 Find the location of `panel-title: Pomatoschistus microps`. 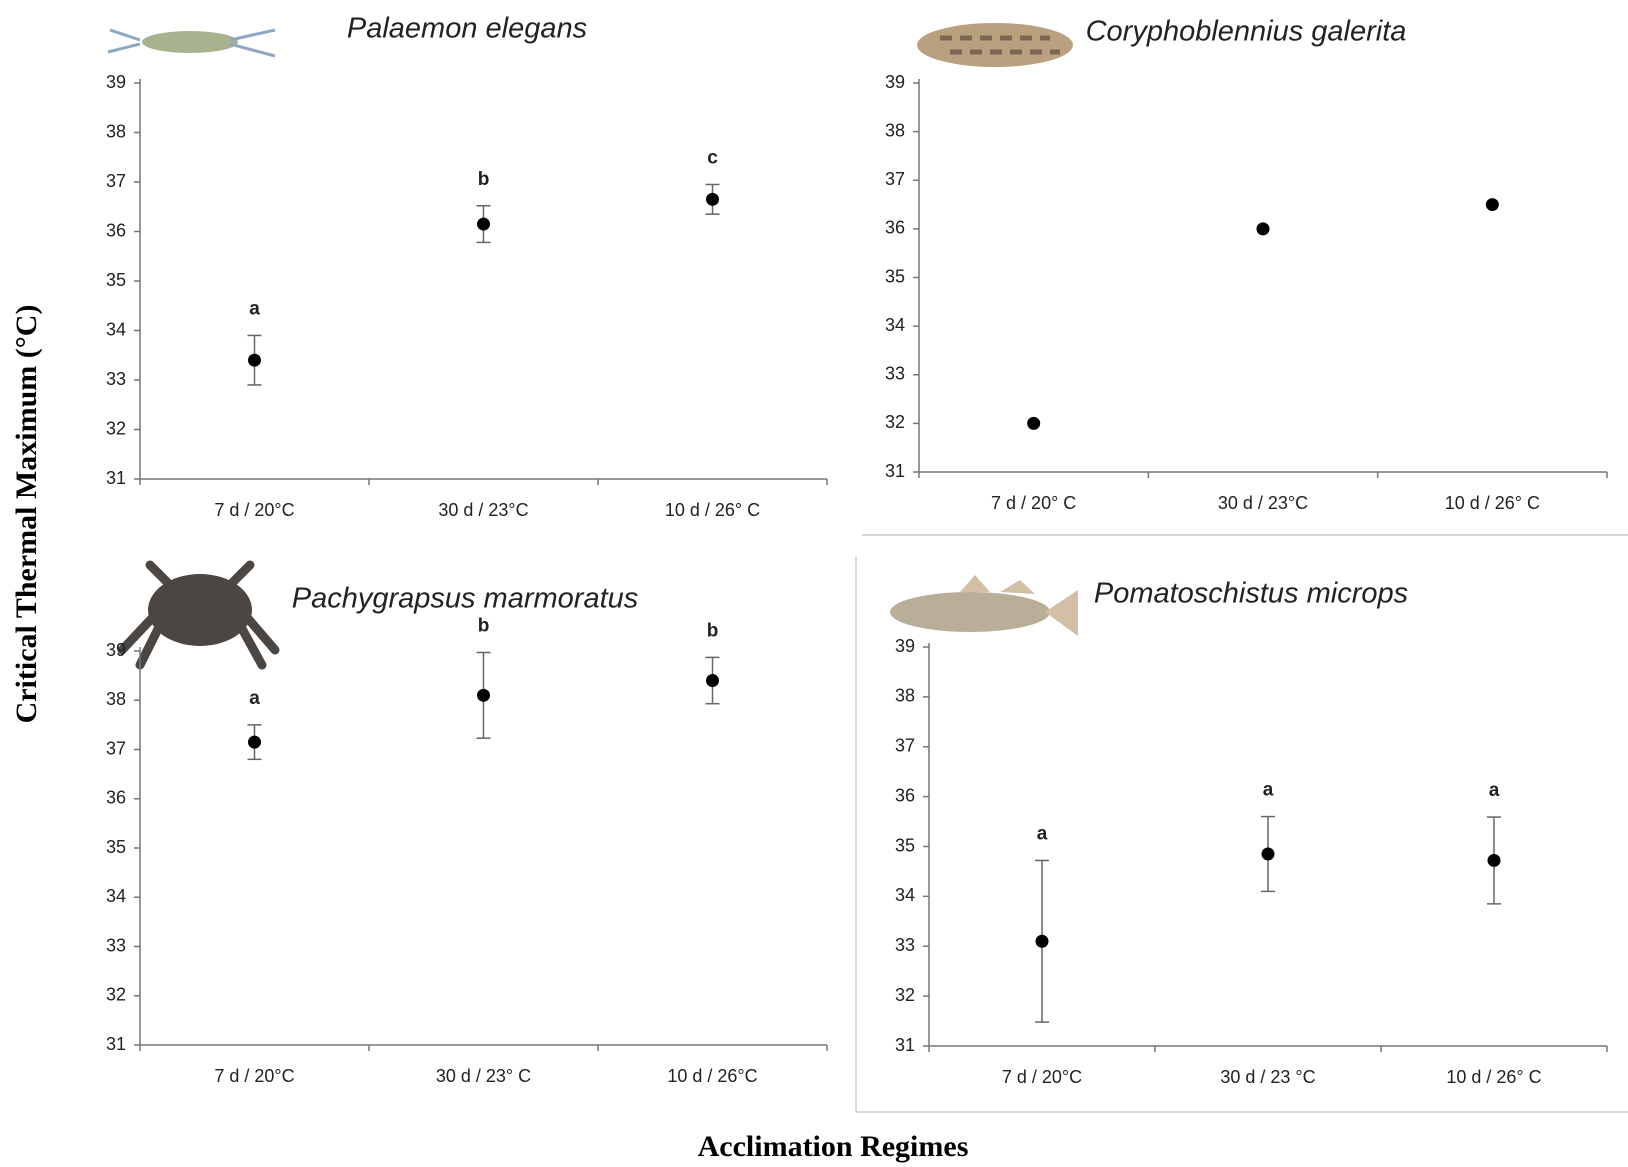

panel-title: Pomatoschistus microps is located at coordinates (1251, 594).